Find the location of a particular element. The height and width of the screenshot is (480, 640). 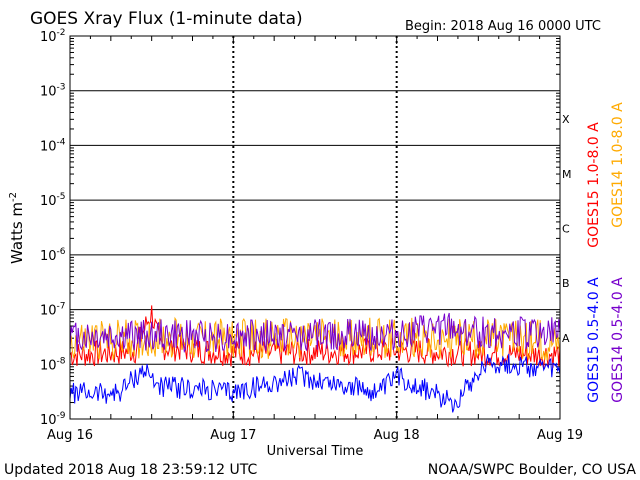

legend-entry: GOES14 1.0-8.0 A is located at coordinates (618, 165).